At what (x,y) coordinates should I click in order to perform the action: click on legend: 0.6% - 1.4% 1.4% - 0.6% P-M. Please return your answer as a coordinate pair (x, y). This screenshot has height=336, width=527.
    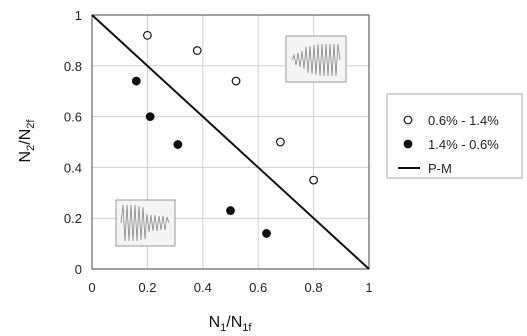
    Looking at the image, I should click on (454, 136).